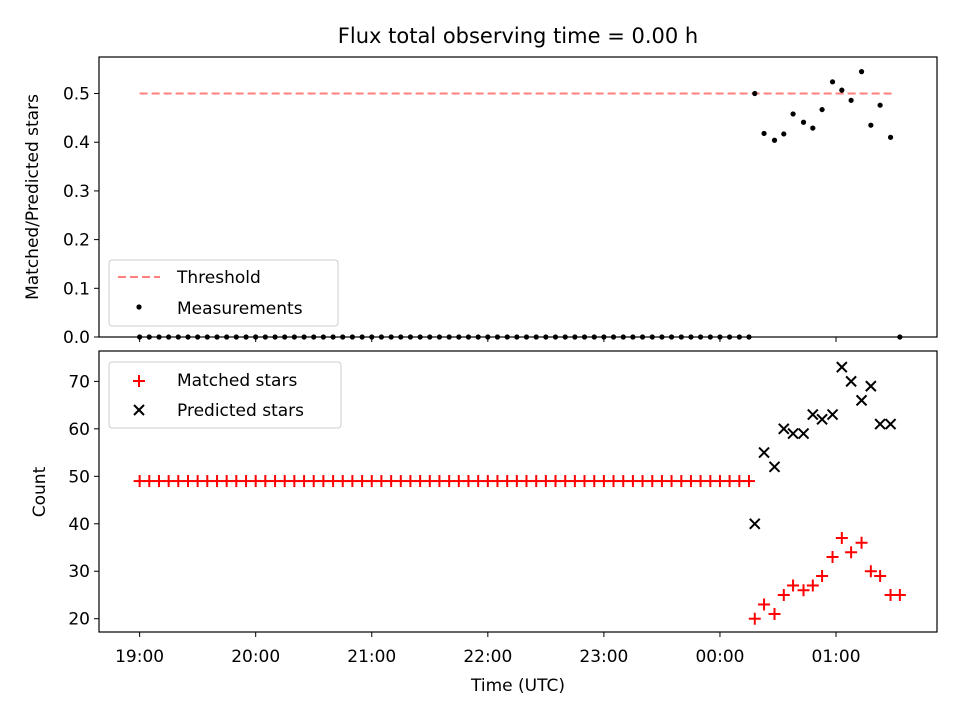 This screenshot has width=960, height=720. What do you see at coordinates (79, 572) in the screenshot?
I see `y-tick-label: 30` at bounding box center [79, 572].